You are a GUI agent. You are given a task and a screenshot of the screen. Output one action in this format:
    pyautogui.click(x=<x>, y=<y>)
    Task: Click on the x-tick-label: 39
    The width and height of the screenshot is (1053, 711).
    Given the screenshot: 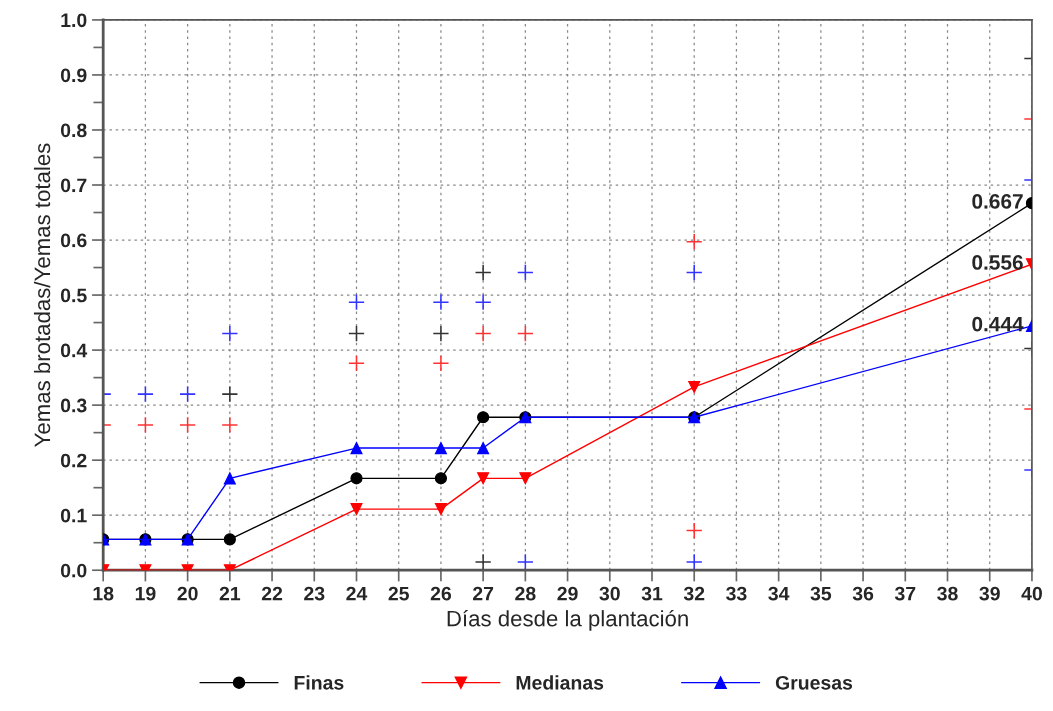 What is the action you would take?
    pyautogui.click(x=989, y=593)
    